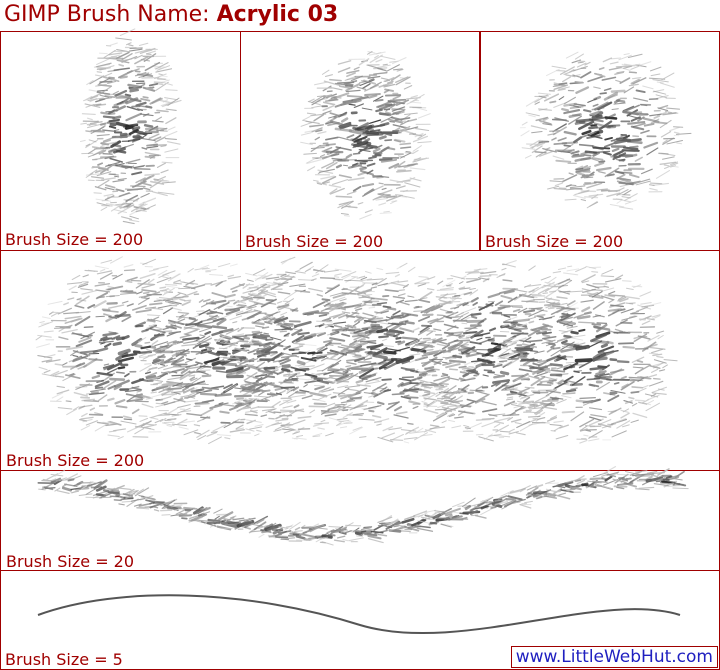 This screenshot has width=720, height=670. What do you see at coordinates (614, 657) in the screenshot?
I see `site-link: www.LittleWebHut.com` at bounding box center [614, 657].